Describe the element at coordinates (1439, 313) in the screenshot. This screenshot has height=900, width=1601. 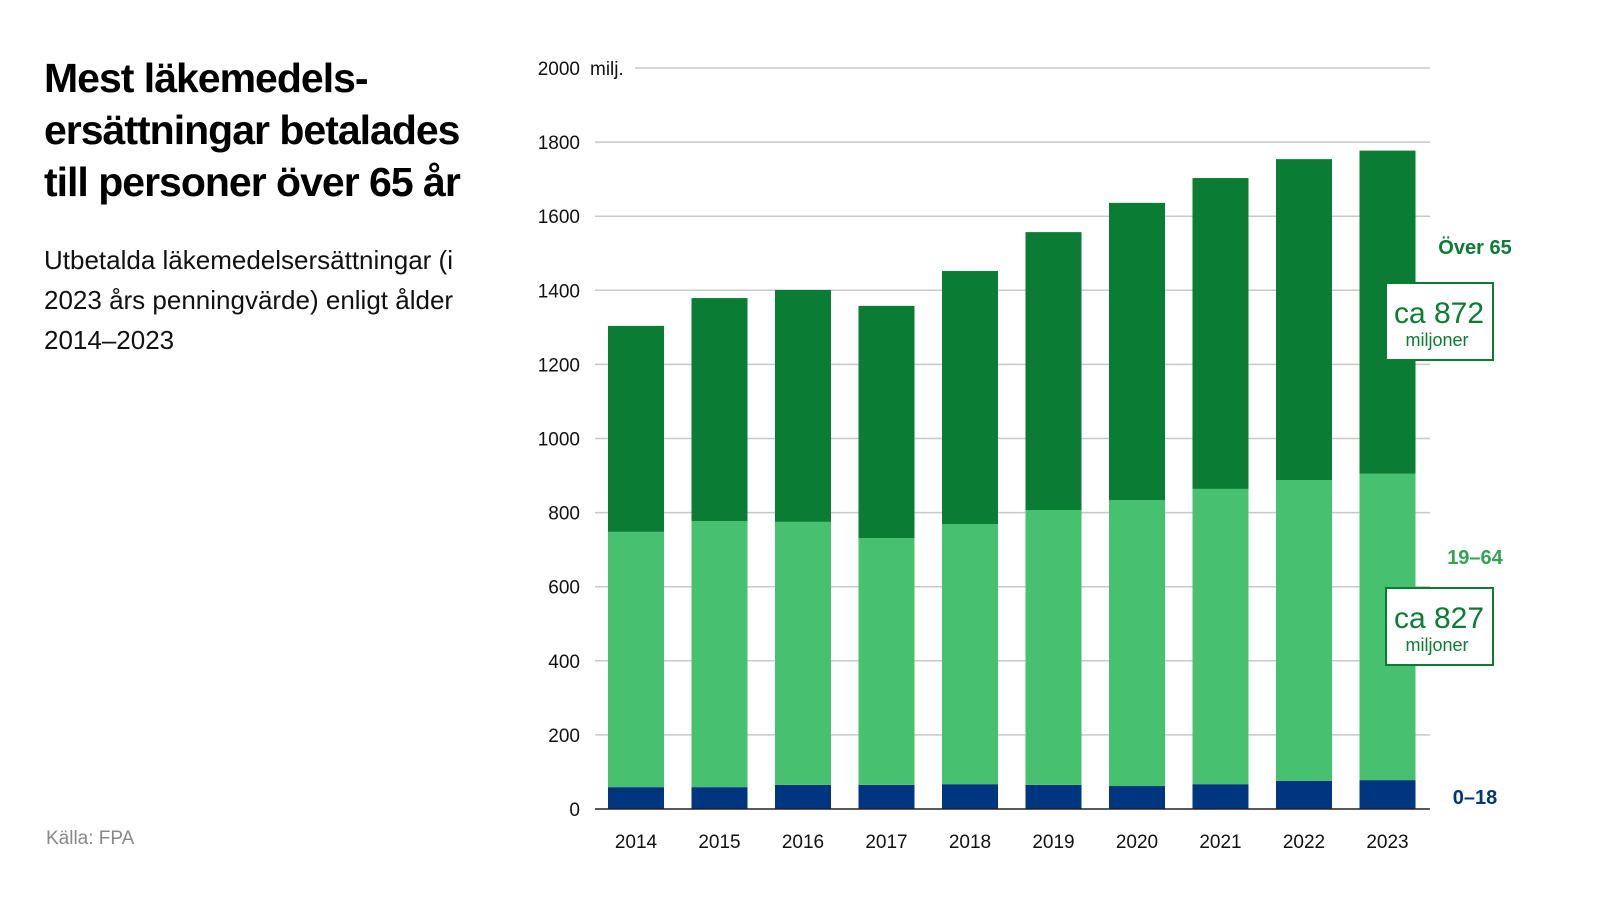
I see `annotation-value: ca 872` at that location.